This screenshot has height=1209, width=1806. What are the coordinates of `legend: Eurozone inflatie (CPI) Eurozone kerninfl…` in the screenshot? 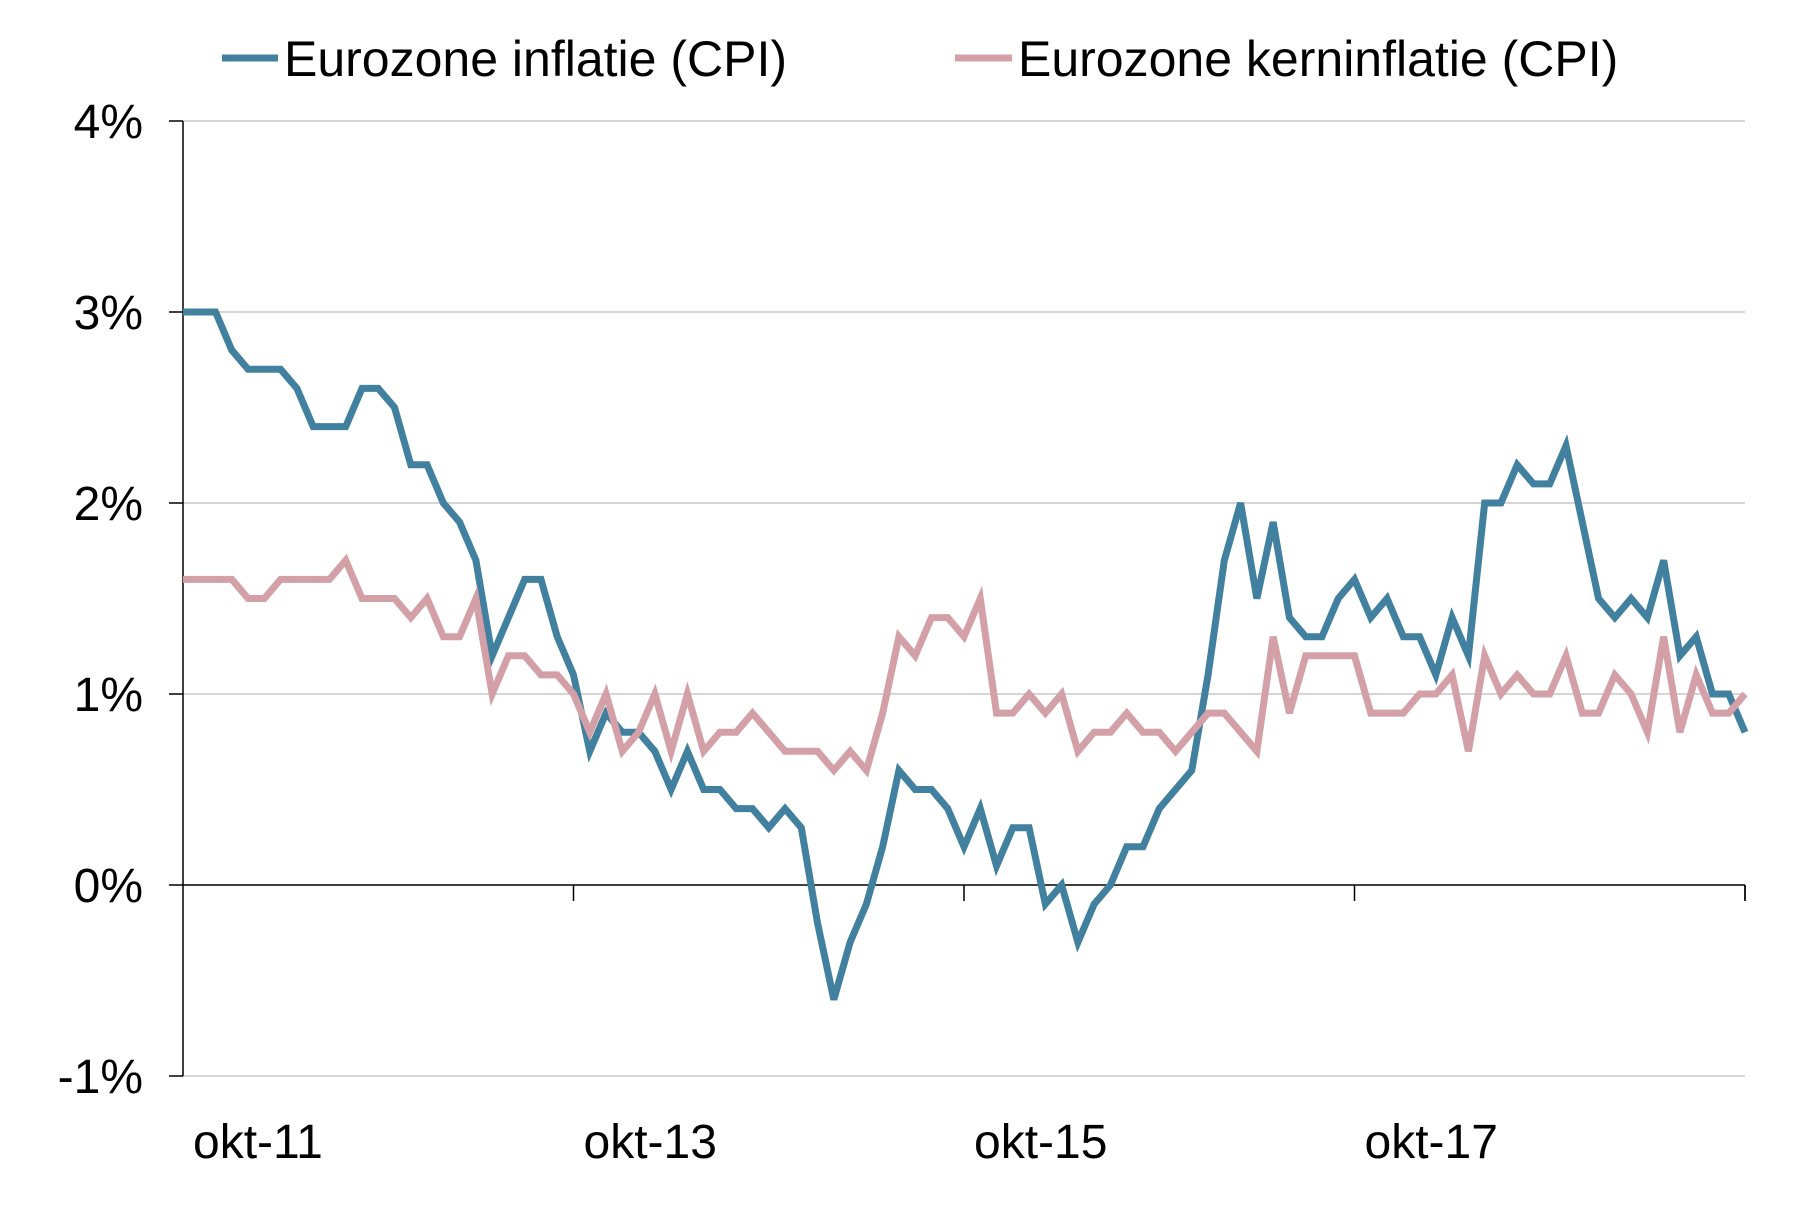 It's located at (920, 59).